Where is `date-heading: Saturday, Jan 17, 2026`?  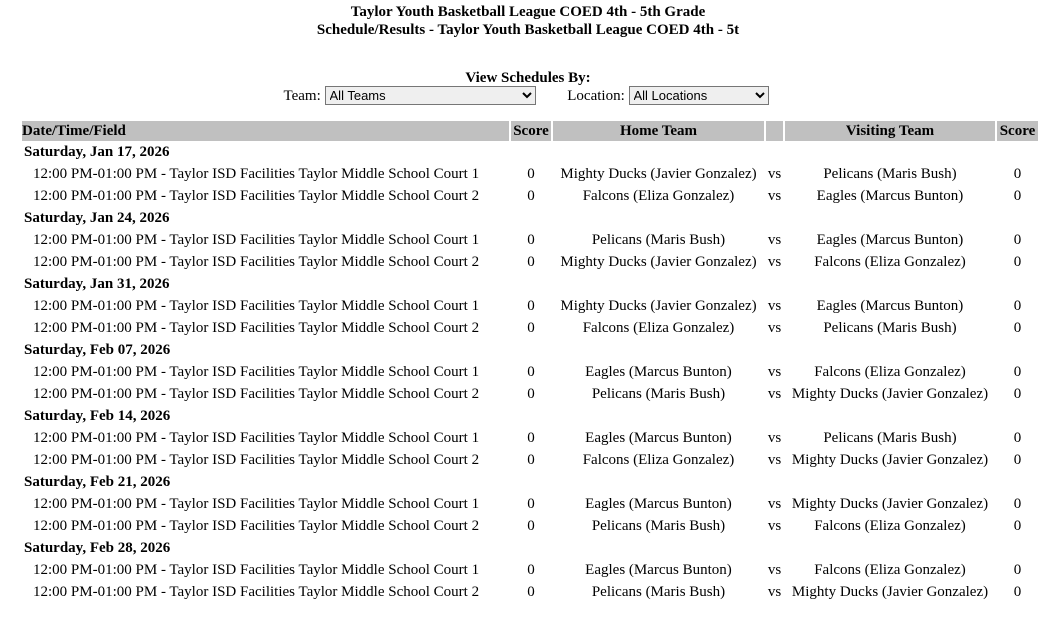
date-heading: Saturday, Jan 17, 2026 is located at coordinates (97, 151).